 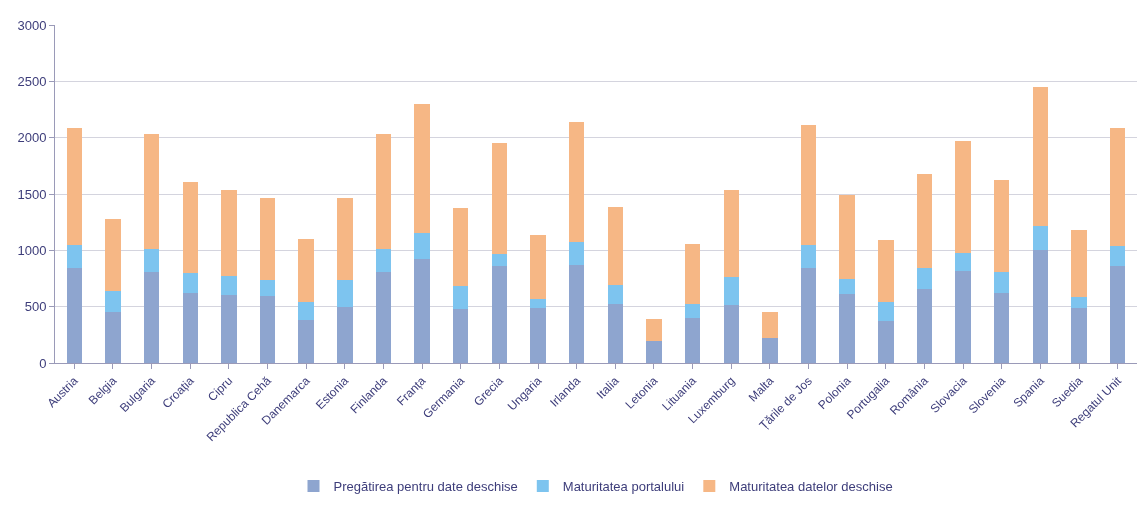 What do you see at coordinates (43, 363) in the screenshot?
I see `y-tick-label: 0` at bounding box center [43, 363].